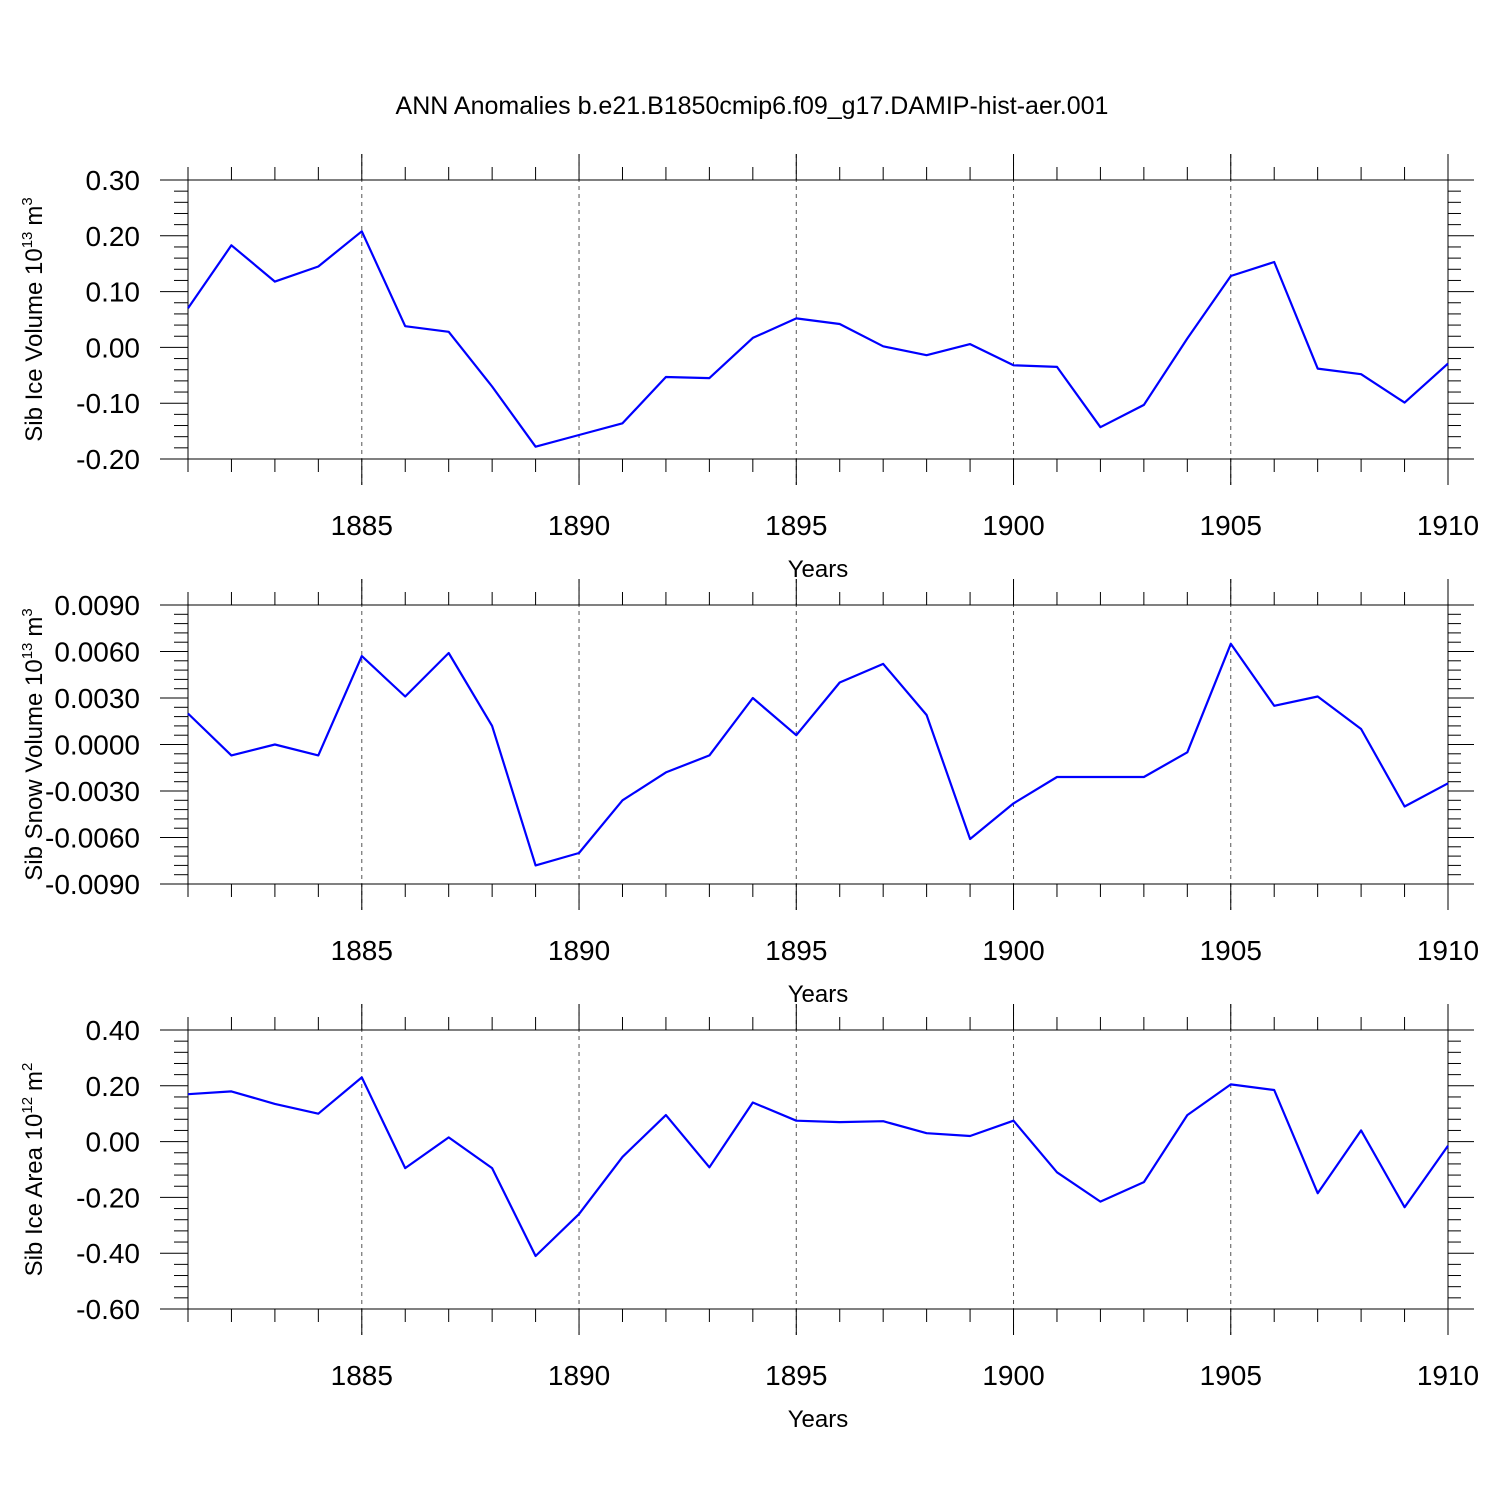 The width and height of the screenshot is (1500, 1500). I want to click on ytick-label: 0.40, so click(113, 1030).